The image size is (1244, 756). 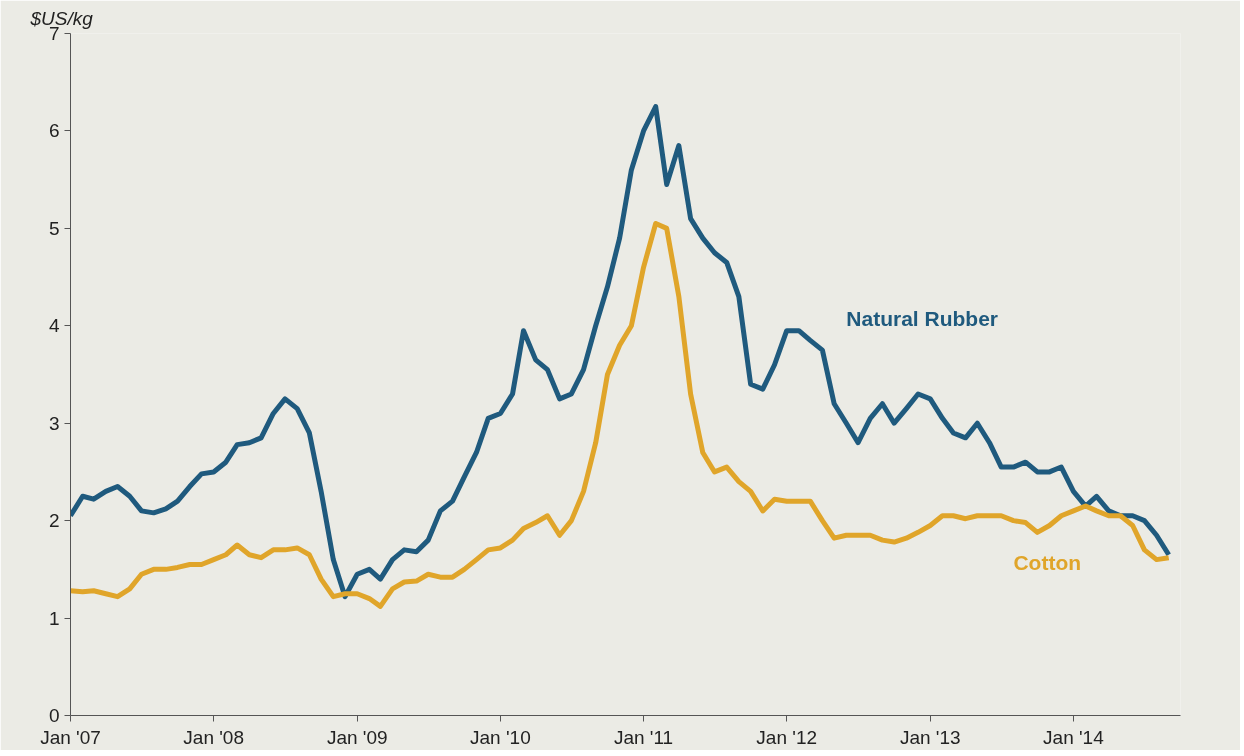 What do you see at coordinates (54, 521) in the screenshot?
I see `y-tick-label: 2` at bounding box center [54, 521].